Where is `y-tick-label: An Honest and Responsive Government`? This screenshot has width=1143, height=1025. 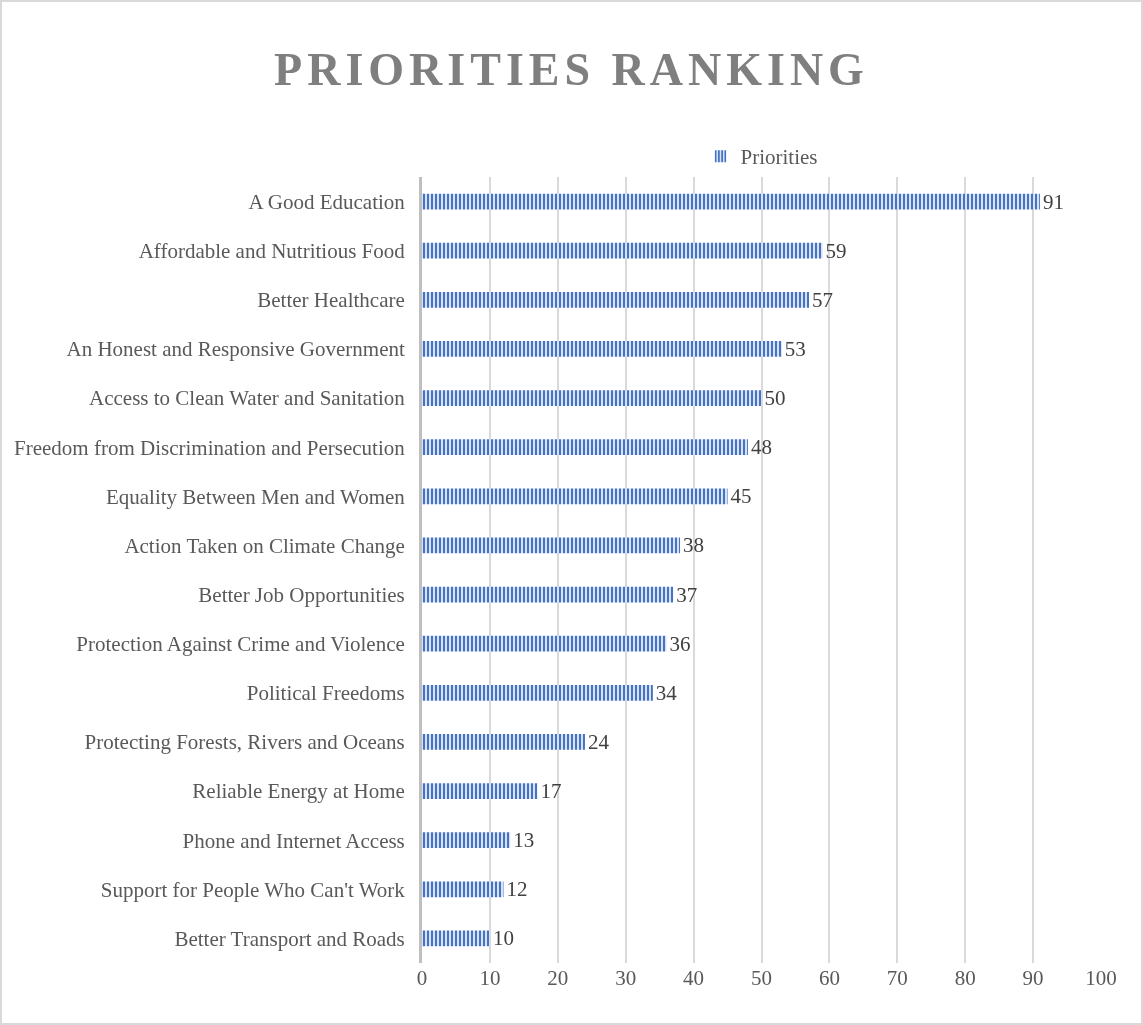 y-tick-label: An Honest and Responsive Government is located at coordinates (235, 349).